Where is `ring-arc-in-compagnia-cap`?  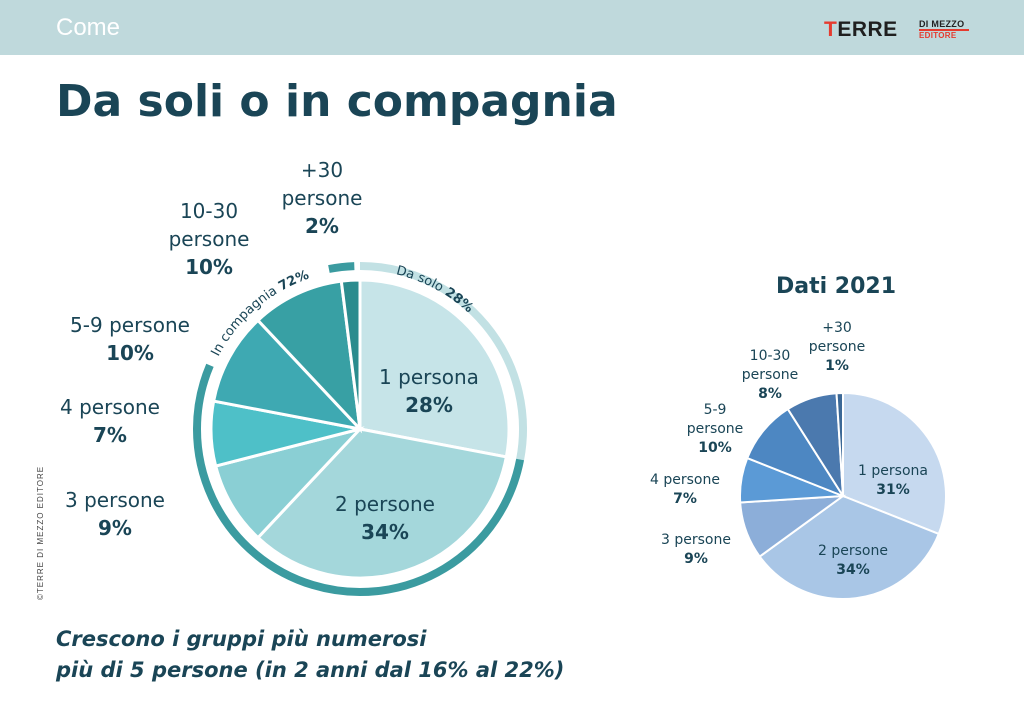 ring-arc-in-compagnia-cap is located at coordinates (341, 267).